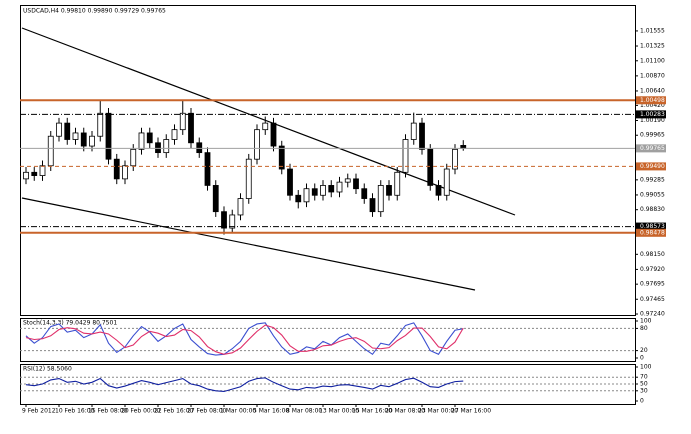 This screenshot has width=691, height=434. I want to click on price-level-label: 0.99490, so click(652, 166).